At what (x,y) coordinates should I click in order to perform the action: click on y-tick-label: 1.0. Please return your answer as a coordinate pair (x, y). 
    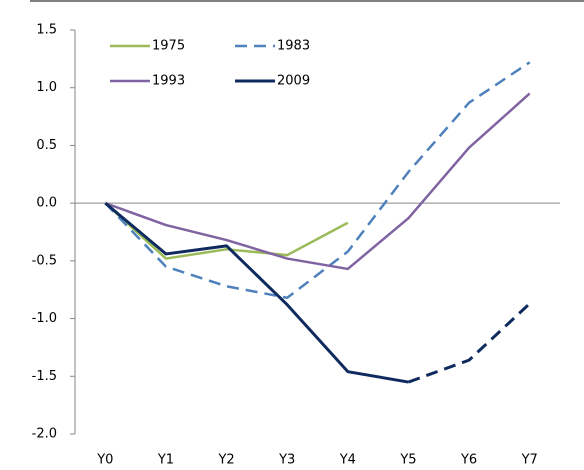
    Looking at the image, I should click on (46, 87).